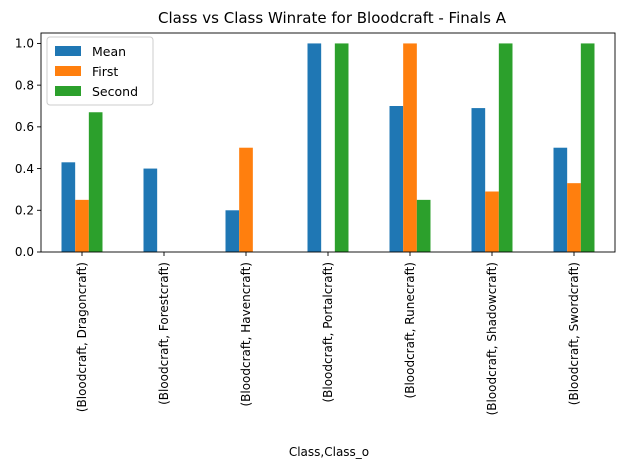  I want to click on legend: Mean First Second, so click(100, 71).